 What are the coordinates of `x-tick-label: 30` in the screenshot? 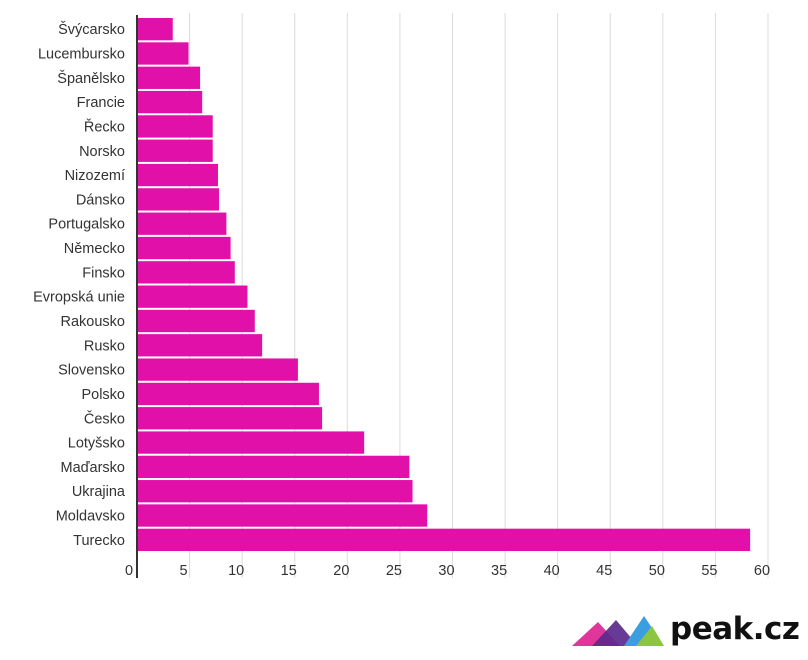 It's located at (446, 571).